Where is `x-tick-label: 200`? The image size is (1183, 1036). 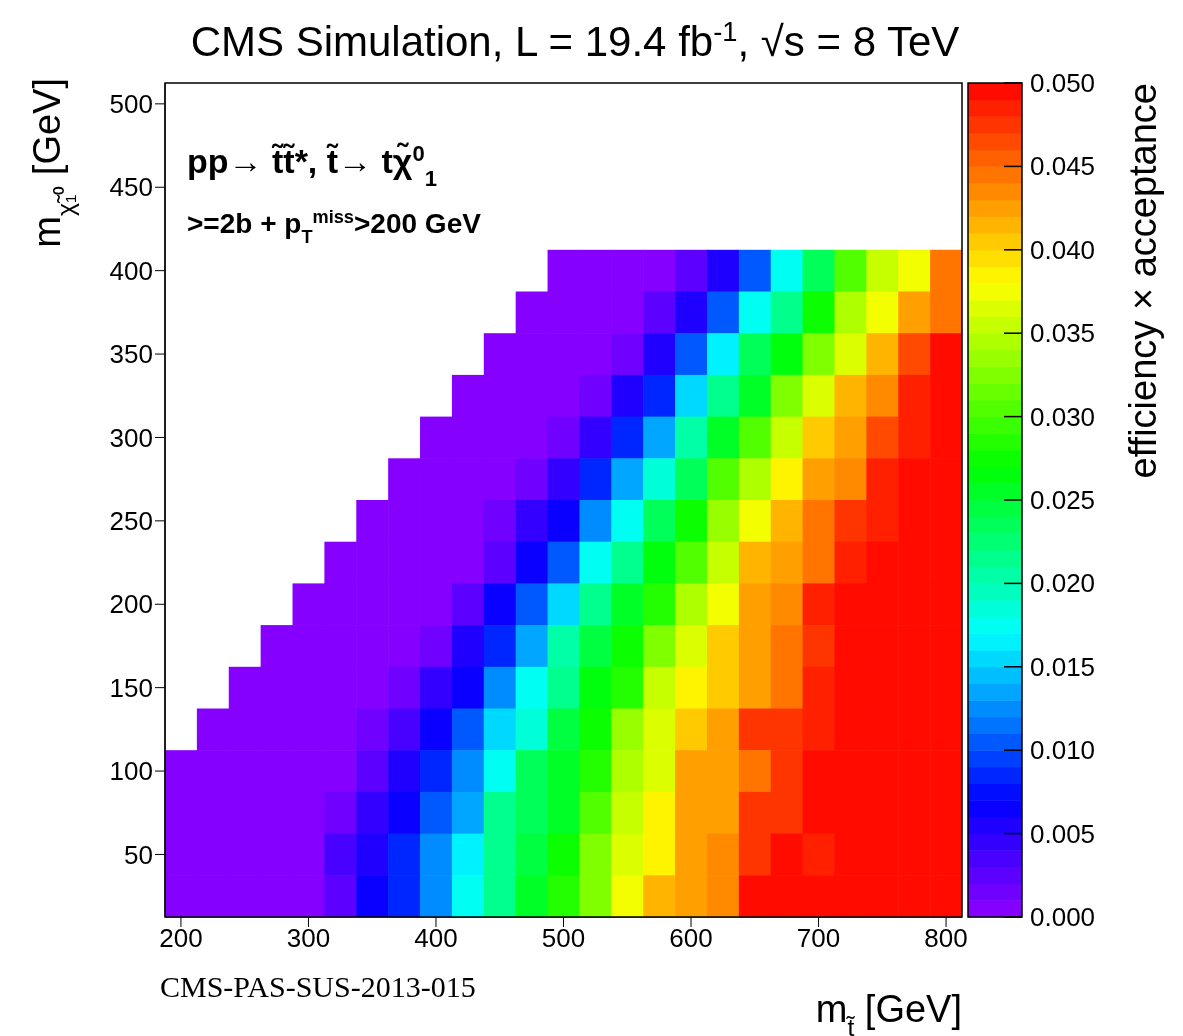 x-tick-label: 200 is located at coordinates (181, 938).